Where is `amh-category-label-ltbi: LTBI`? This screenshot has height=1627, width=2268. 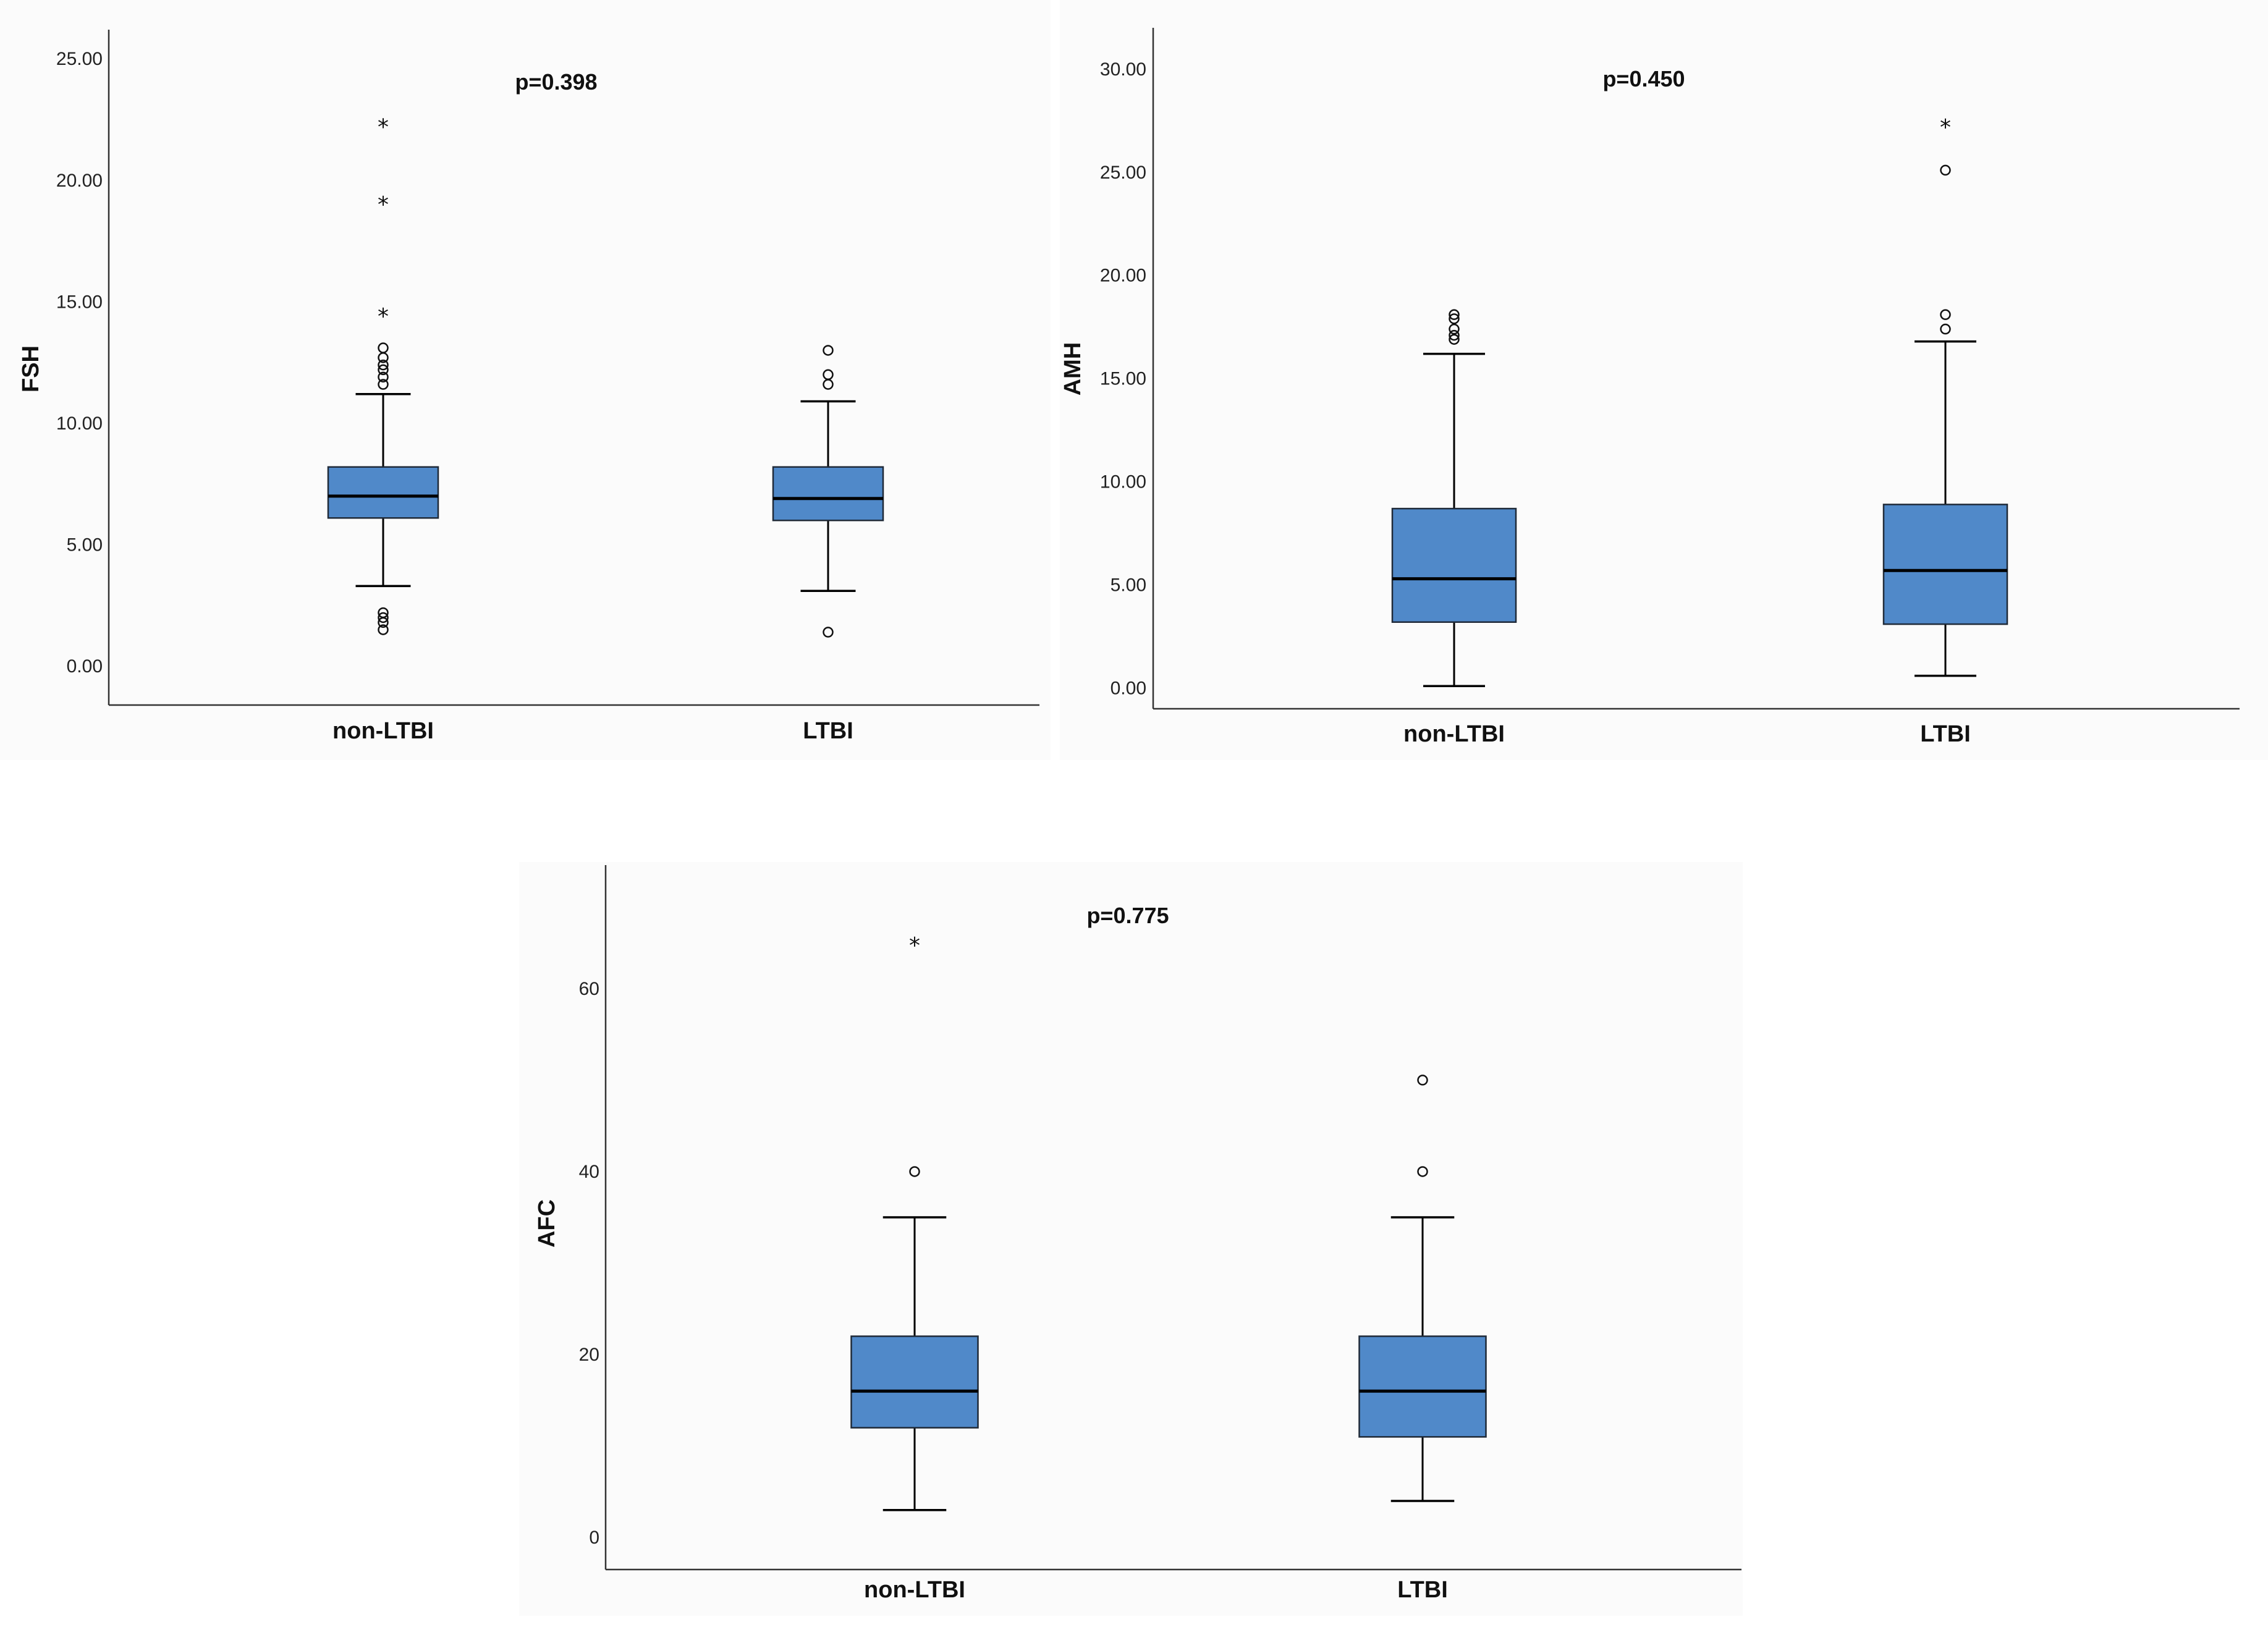 amh-category-label-ltbi: LTBI is located at coordinates (1946, 734).